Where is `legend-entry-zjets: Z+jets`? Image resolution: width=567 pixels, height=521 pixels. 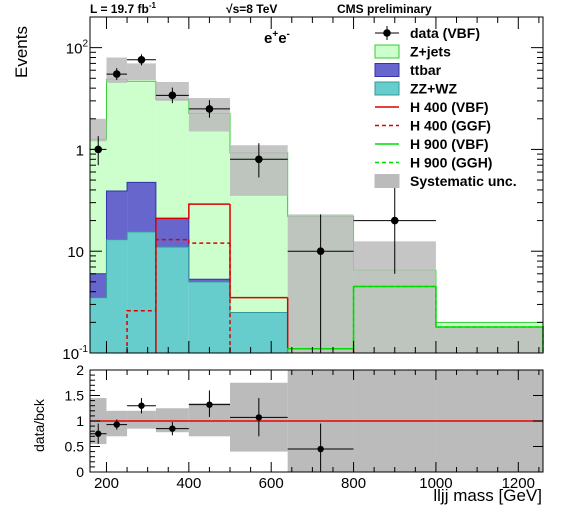
legend-entry-zjets: Z+jets is located at coordinates (412, 52).